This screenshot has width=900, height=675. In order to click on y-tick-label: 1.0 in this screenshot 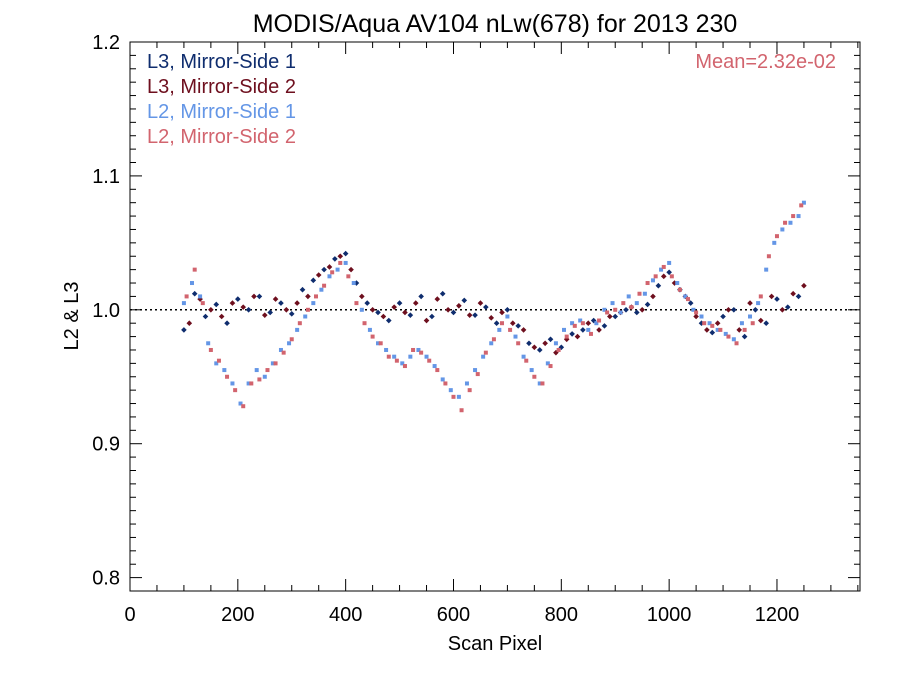, I will do `click(106, 311)`.